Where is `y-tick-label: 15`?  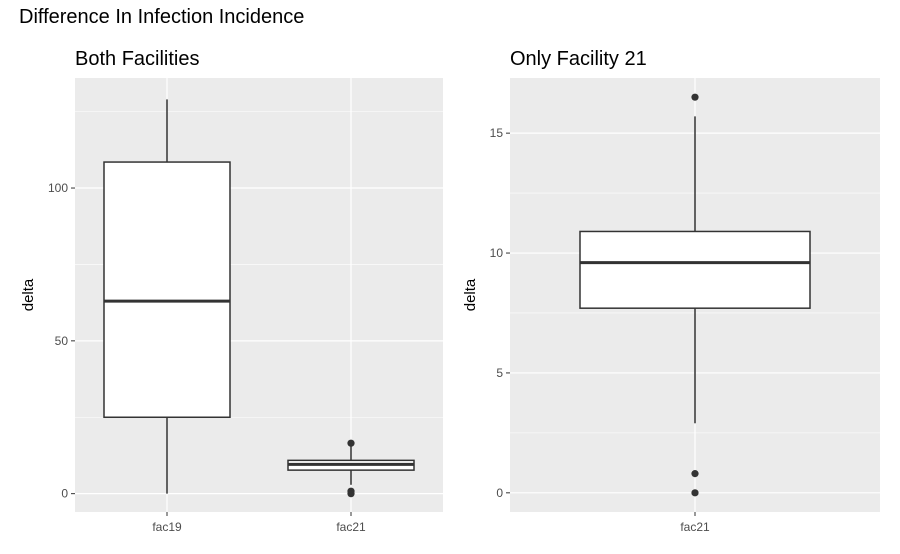
y-tick-label: 15 is located at coordinates (497, 133).